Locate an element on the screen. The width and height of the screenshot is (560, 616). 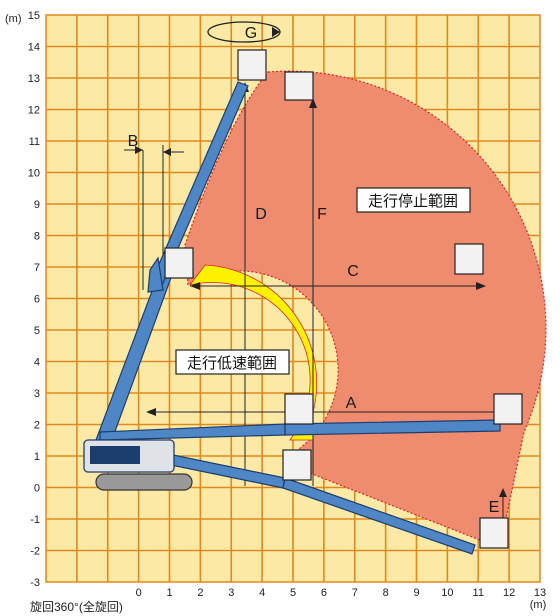
x-tick-label: 4 is located at coordinates (262, 593).